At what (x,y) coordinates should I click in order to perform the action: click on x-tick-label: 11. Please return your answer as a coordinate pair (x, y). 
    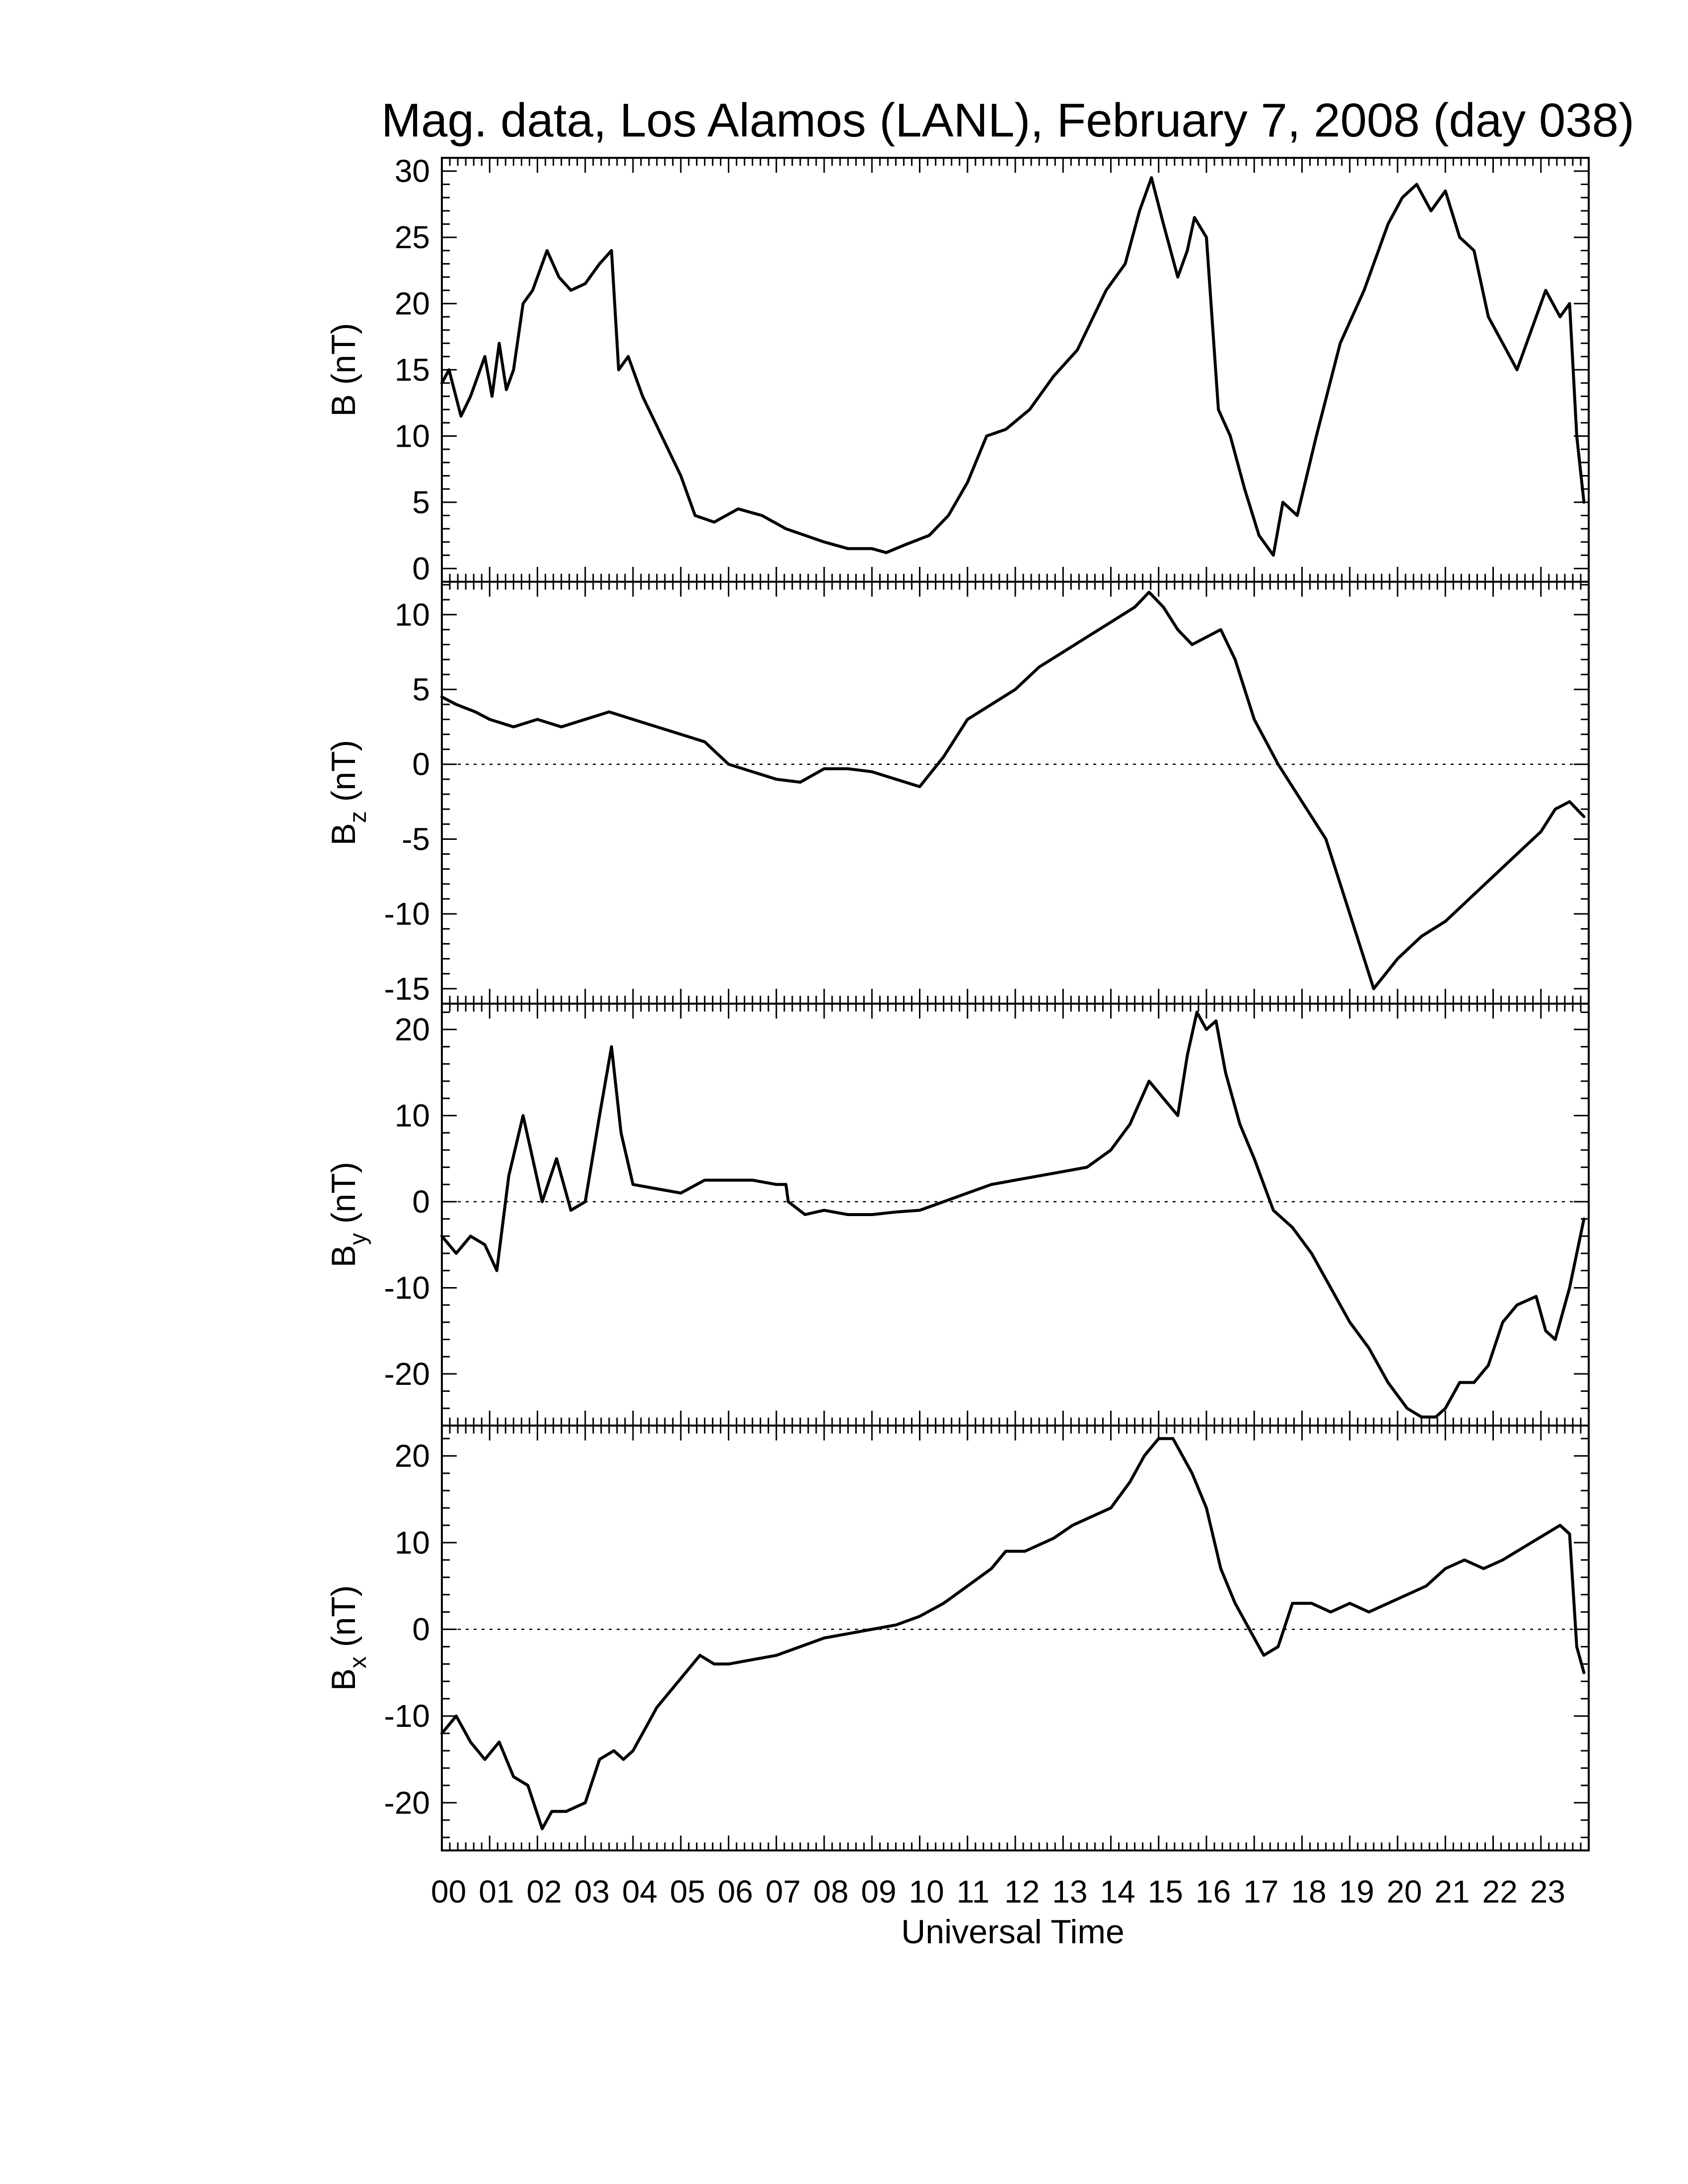
    Looking at the image, I should click on (973, 1892).